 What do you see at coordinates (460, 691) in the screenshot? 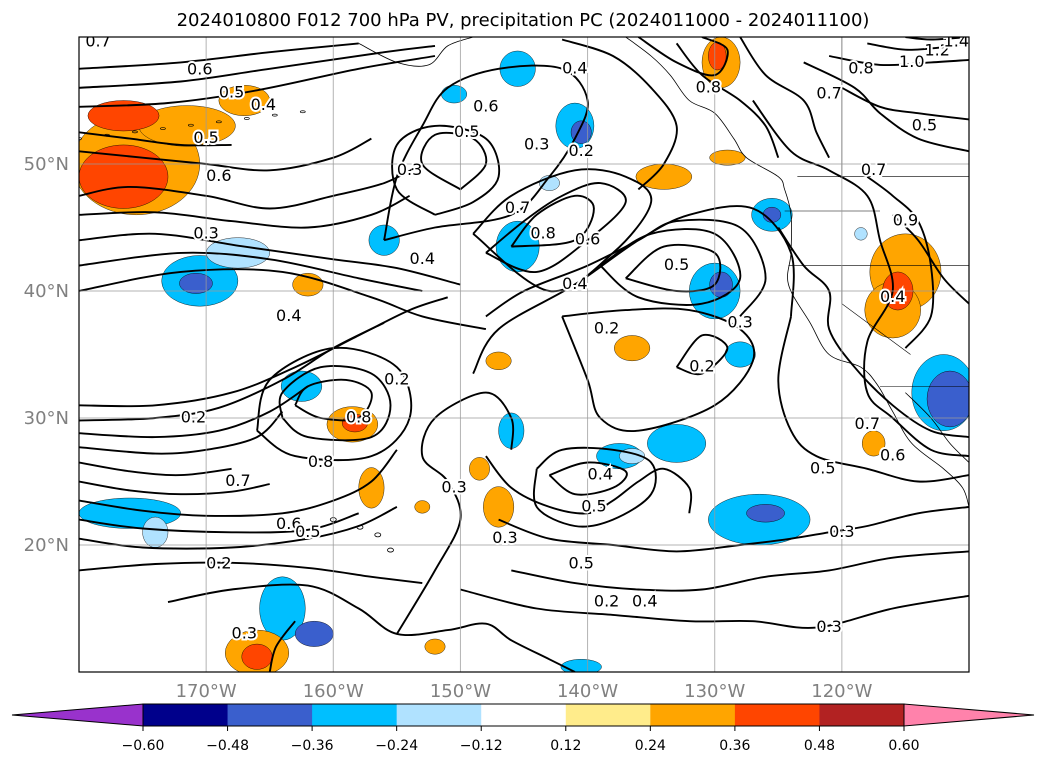
I see `lon-tick-label: 150°W` at bounding box center [460, 691].